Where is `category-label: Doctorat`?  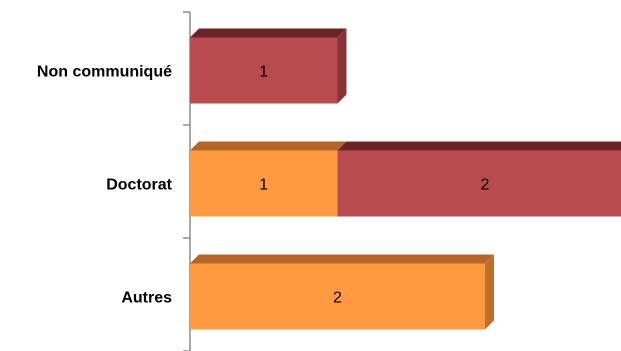
category-label: Doctorat is located at coordinates (139, 185).